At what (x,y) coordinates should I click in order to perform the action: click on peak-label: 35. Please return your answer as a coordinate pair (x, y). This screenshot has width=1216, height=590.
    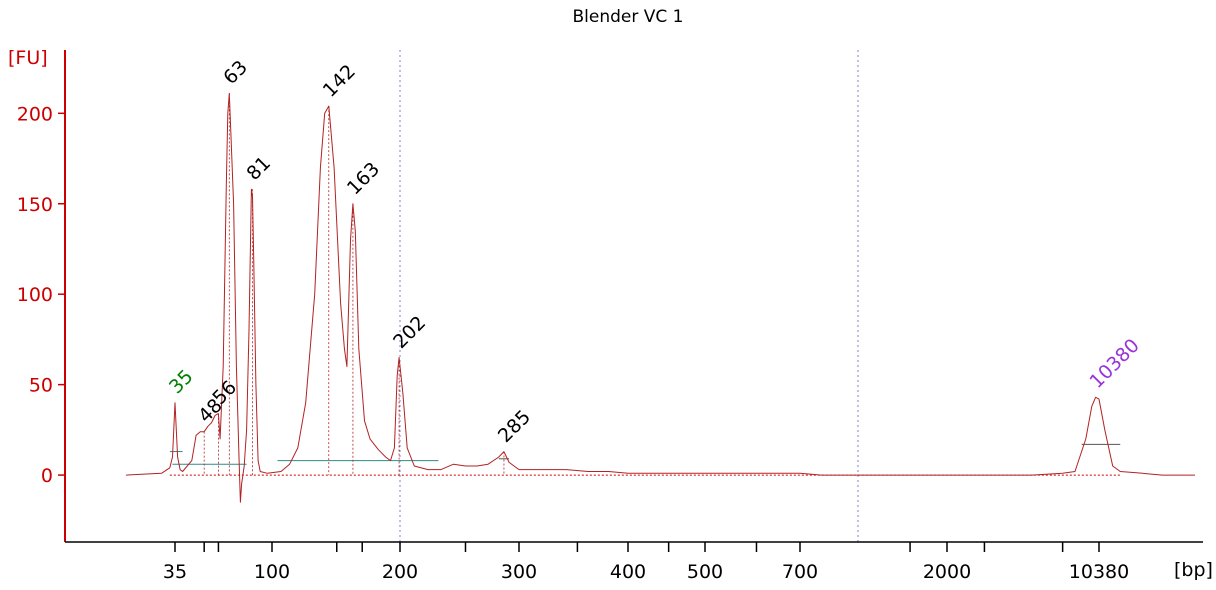
    Looking at the image, I should click on (181, 382).